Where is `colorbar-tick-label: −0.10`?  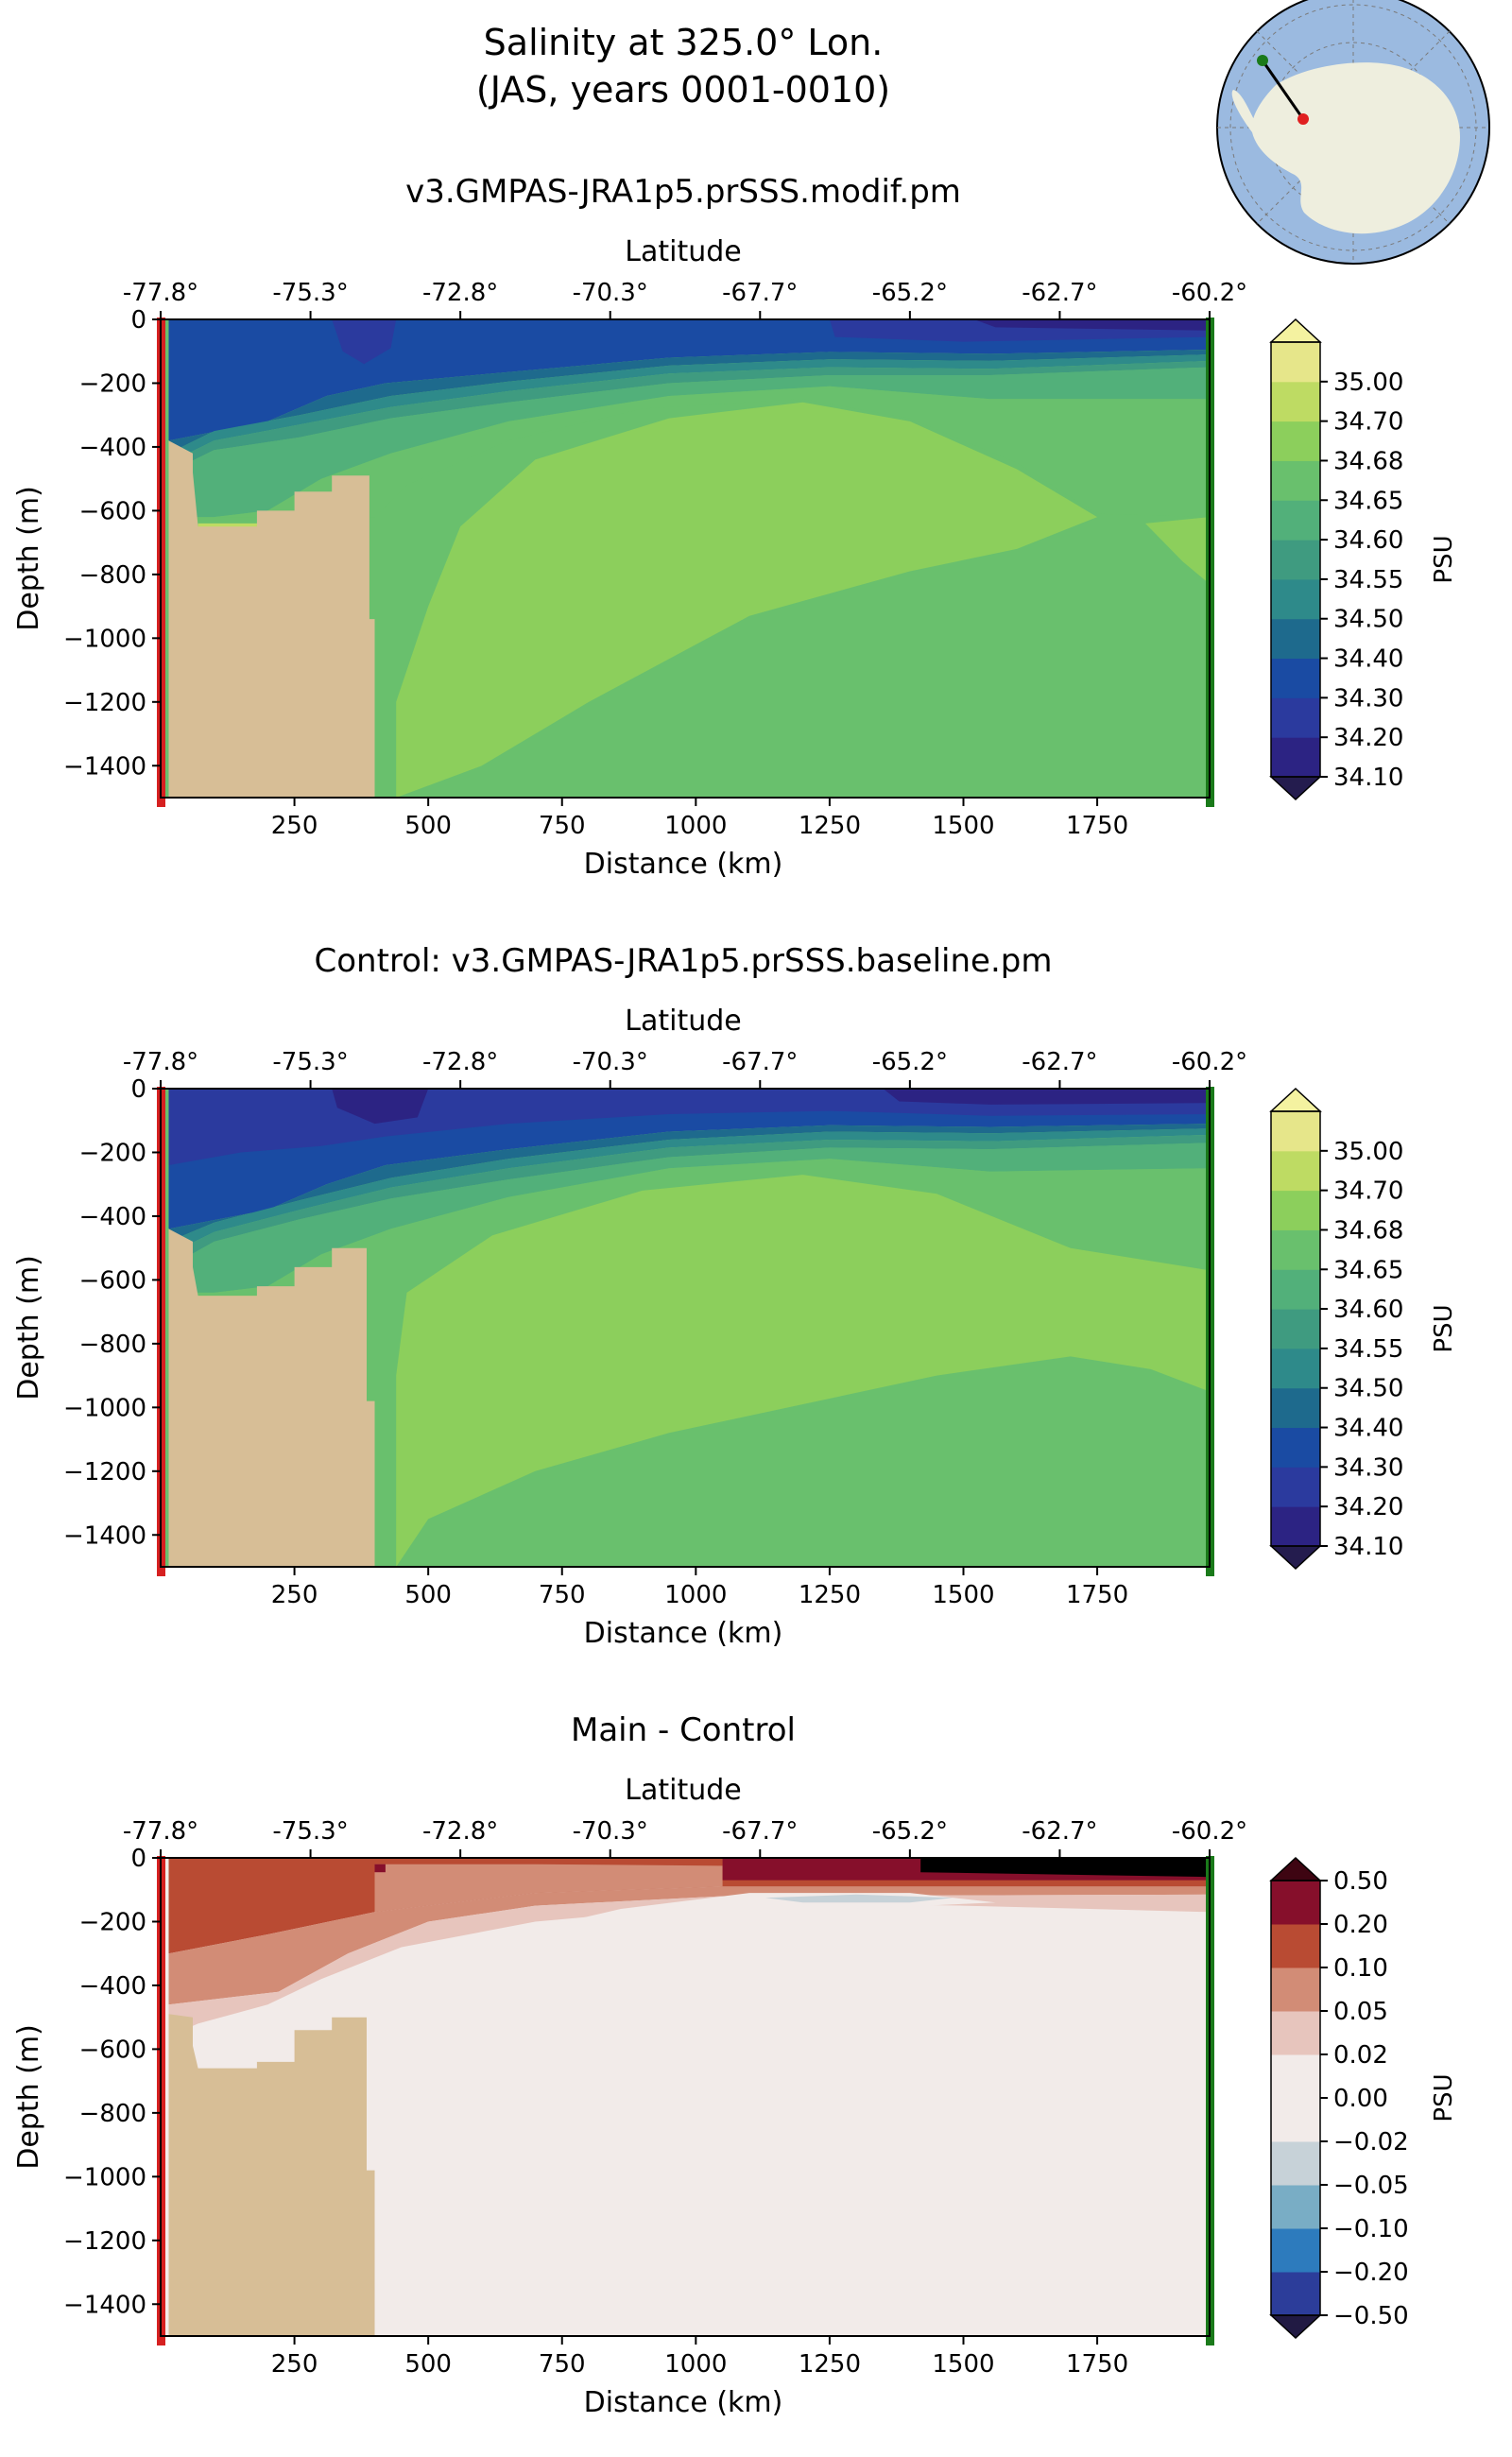 colorbar-tick-label: −0.10 is located at coordinates (1371, 2229).